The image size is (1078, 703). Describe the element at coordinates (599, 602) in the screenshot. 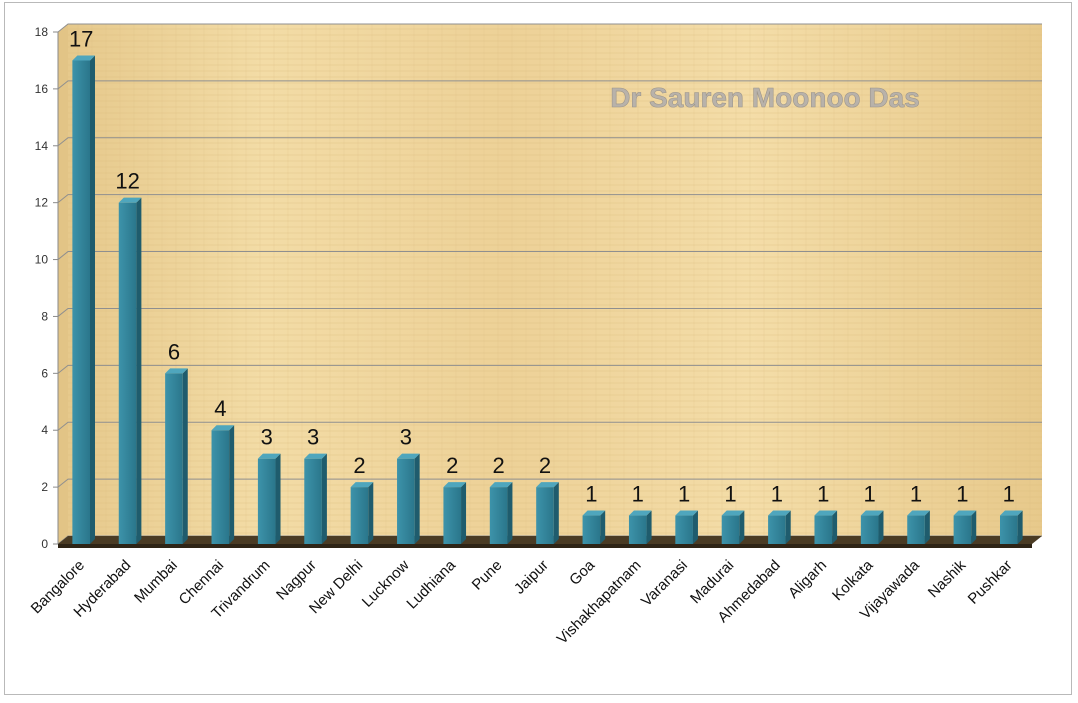

I see `x-tick-label: Vishakhapatnam` at that location.